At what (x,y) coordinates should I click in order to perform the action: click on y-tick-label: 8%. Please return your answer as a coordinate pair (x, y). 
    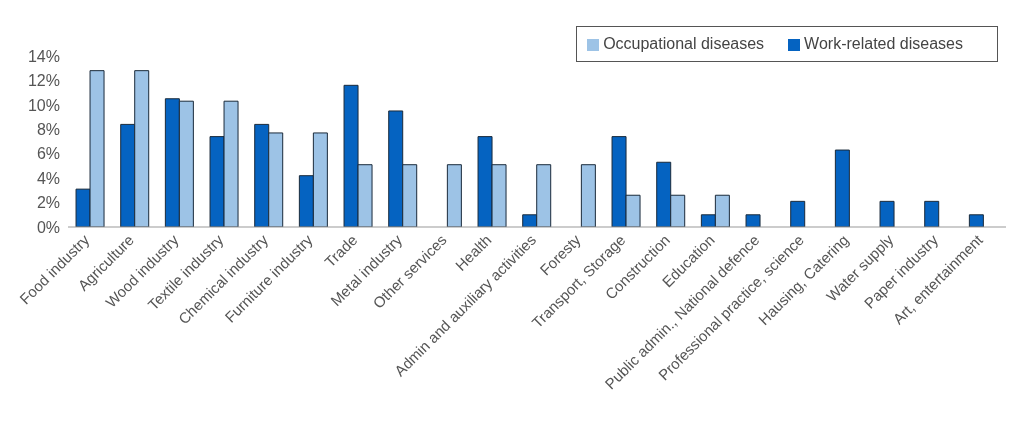
    Looking at the image, I should click on (48, 129).